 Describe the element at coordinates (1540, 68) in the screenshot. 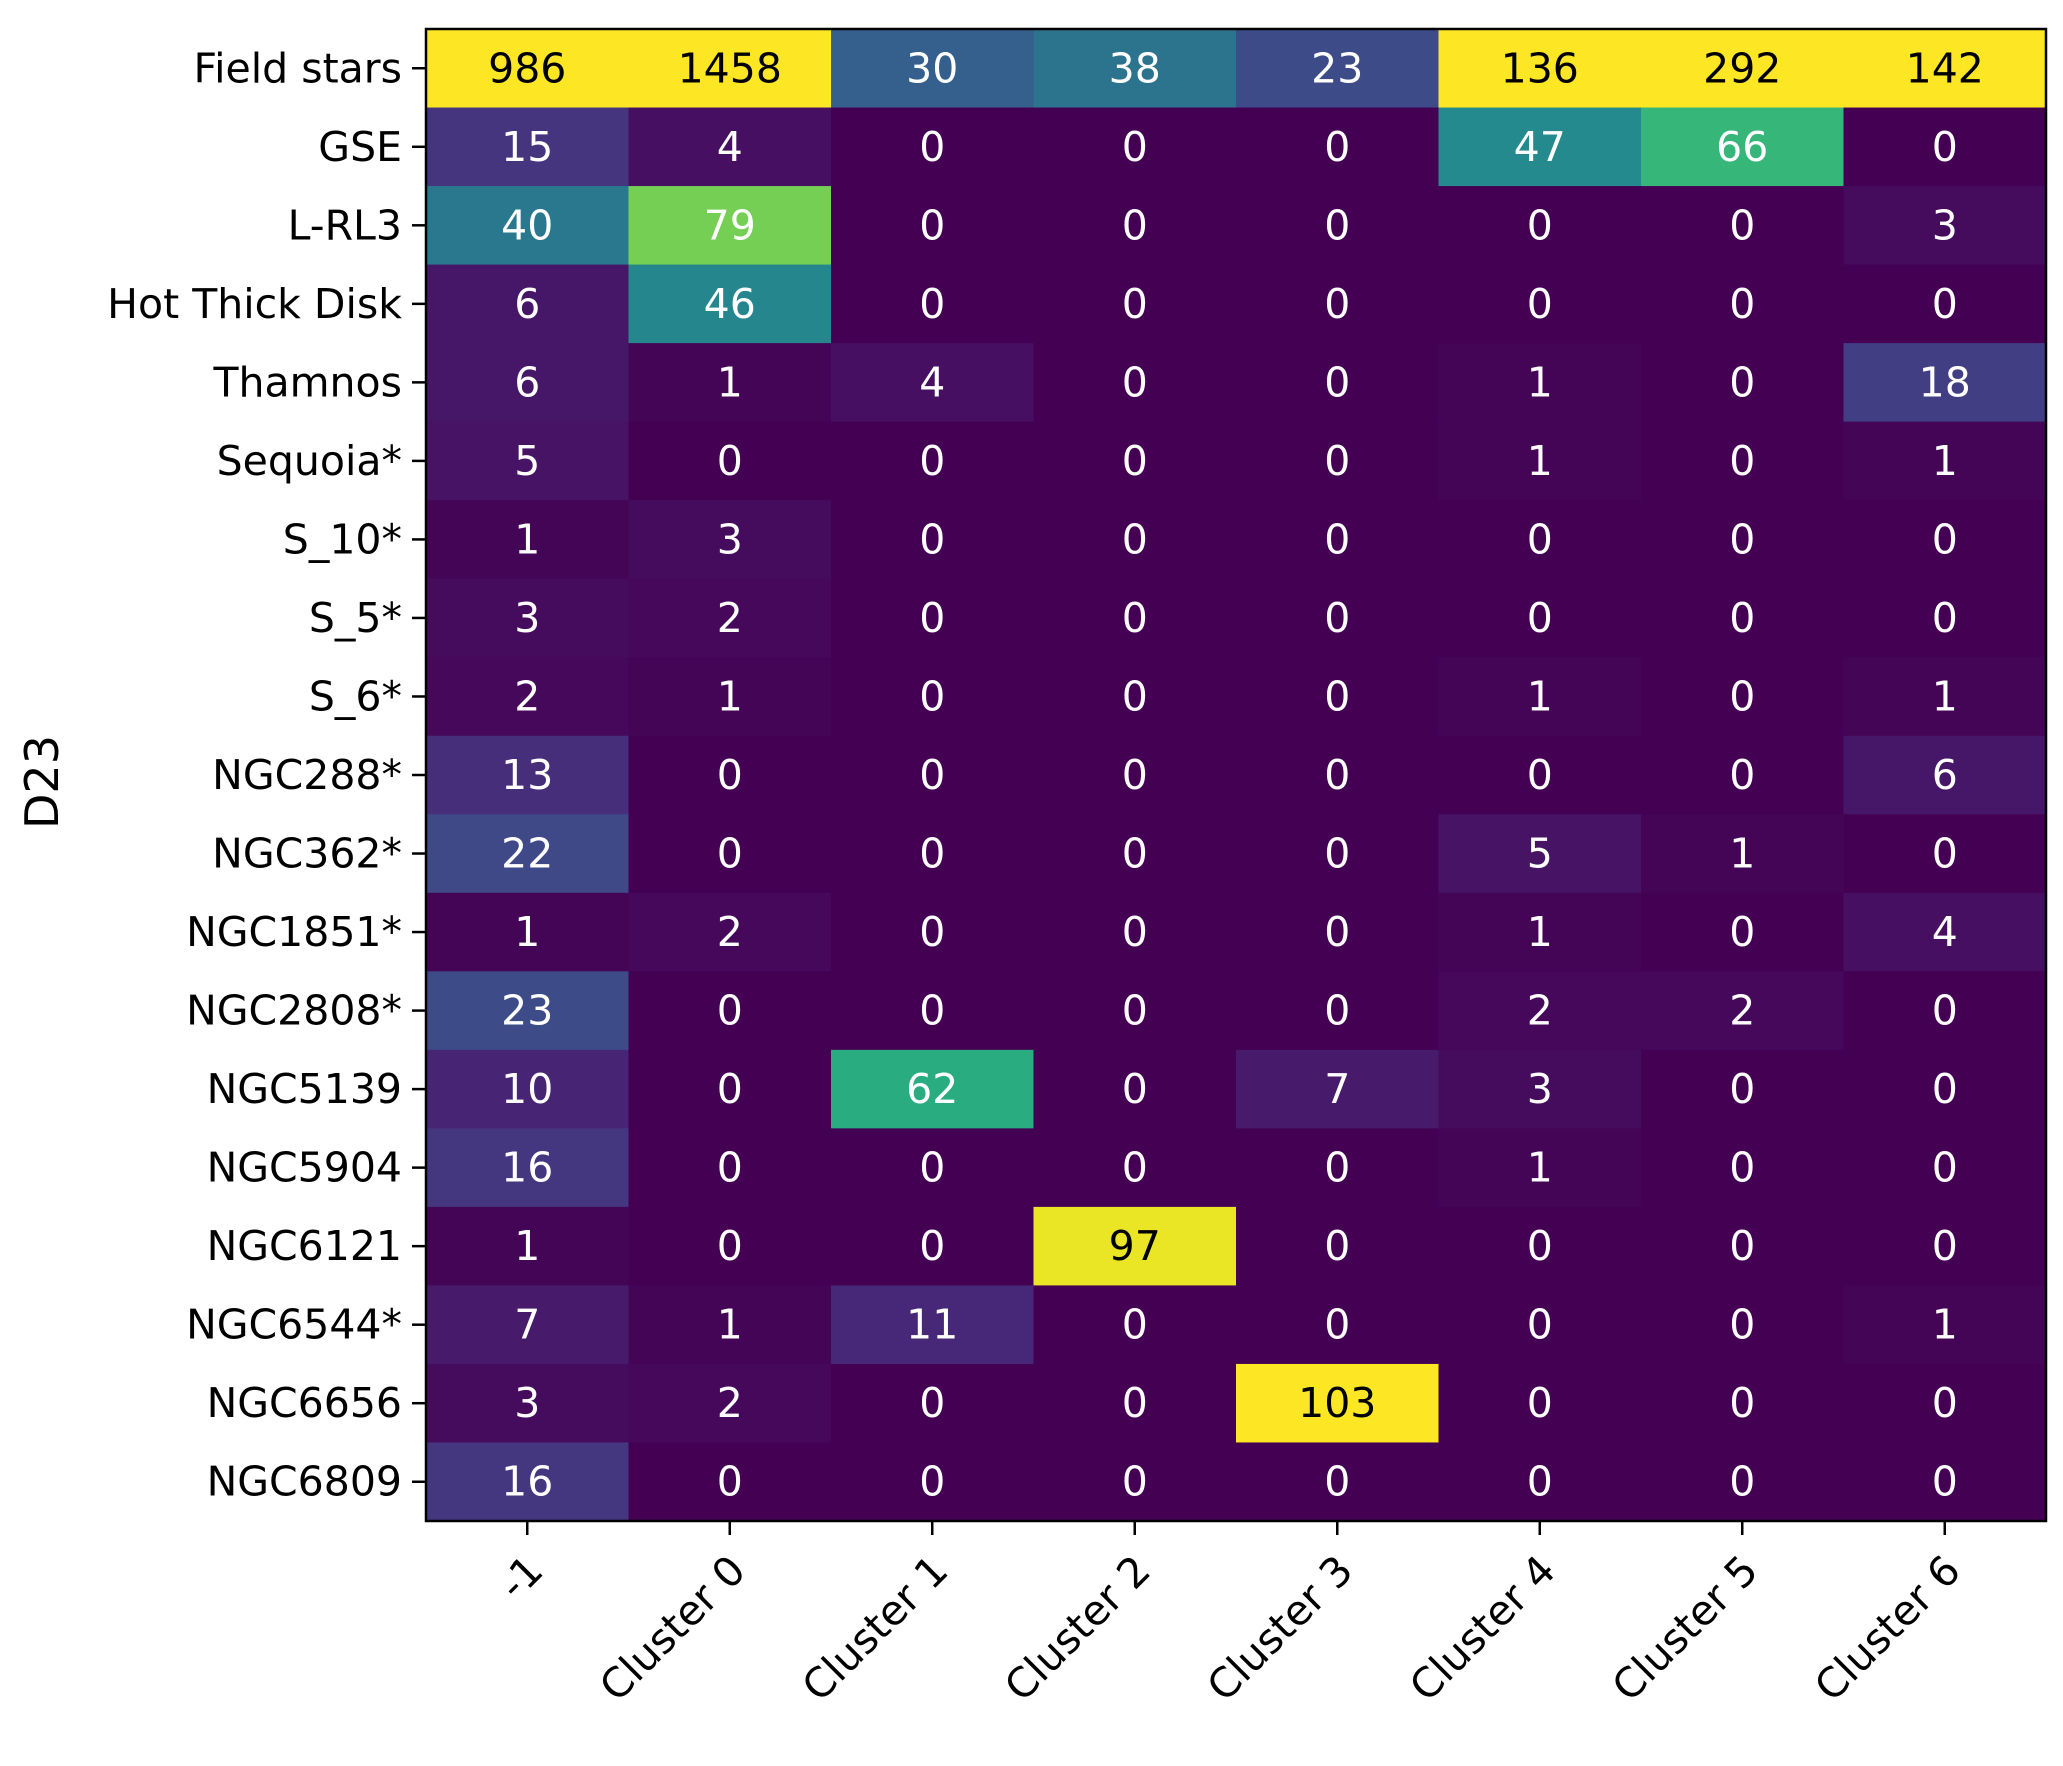

I see `cell-value-label: 136` at that location.